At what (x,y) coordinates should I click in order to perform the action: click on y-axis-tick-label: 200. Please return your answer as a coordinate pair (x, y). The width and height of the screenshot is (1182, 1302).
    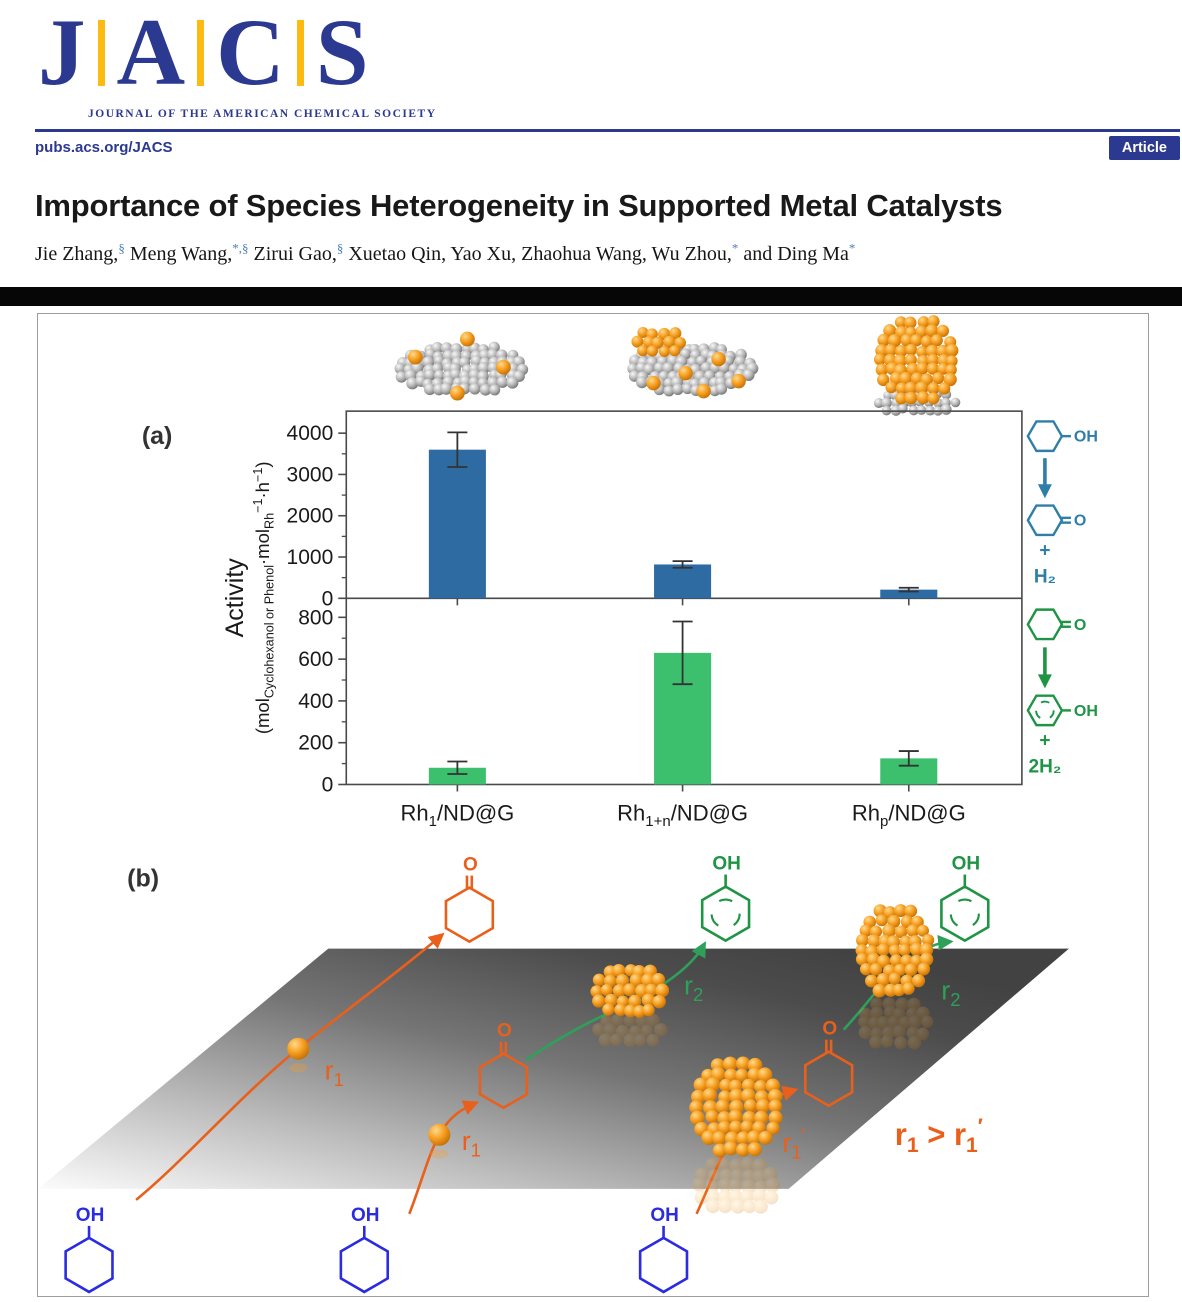
    Looking at the image, I should click on (315, 743).